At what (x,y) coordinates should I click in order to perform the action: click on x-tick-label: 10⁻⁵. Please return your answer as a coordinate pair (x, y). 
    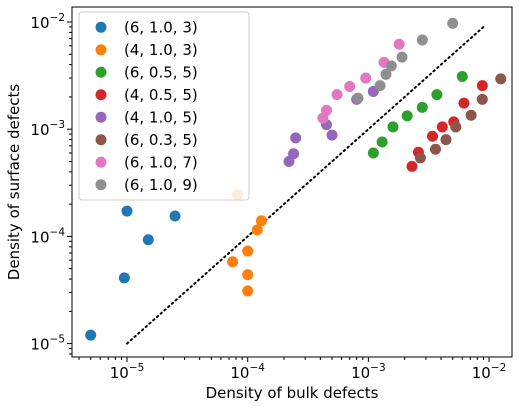
    Looking at the image, I should click on (127, 372).